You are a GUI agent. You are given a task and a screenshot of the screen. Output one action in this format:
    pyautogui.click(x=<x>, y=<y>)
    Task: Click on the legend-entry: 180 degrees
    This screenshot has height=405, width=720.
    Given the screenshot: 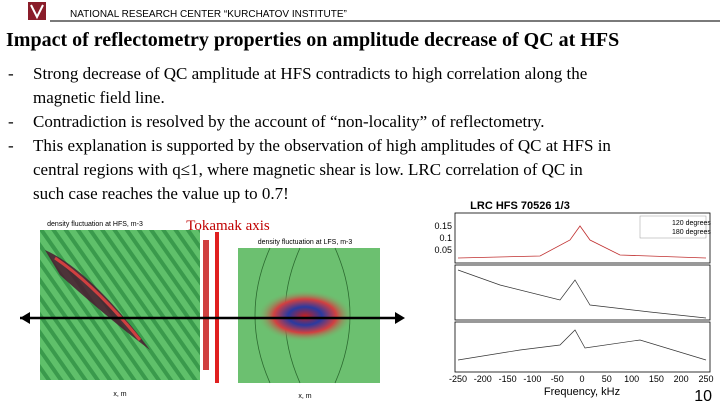 What is the action you would take?
    pyautogui.click(x=691, y=232)
    